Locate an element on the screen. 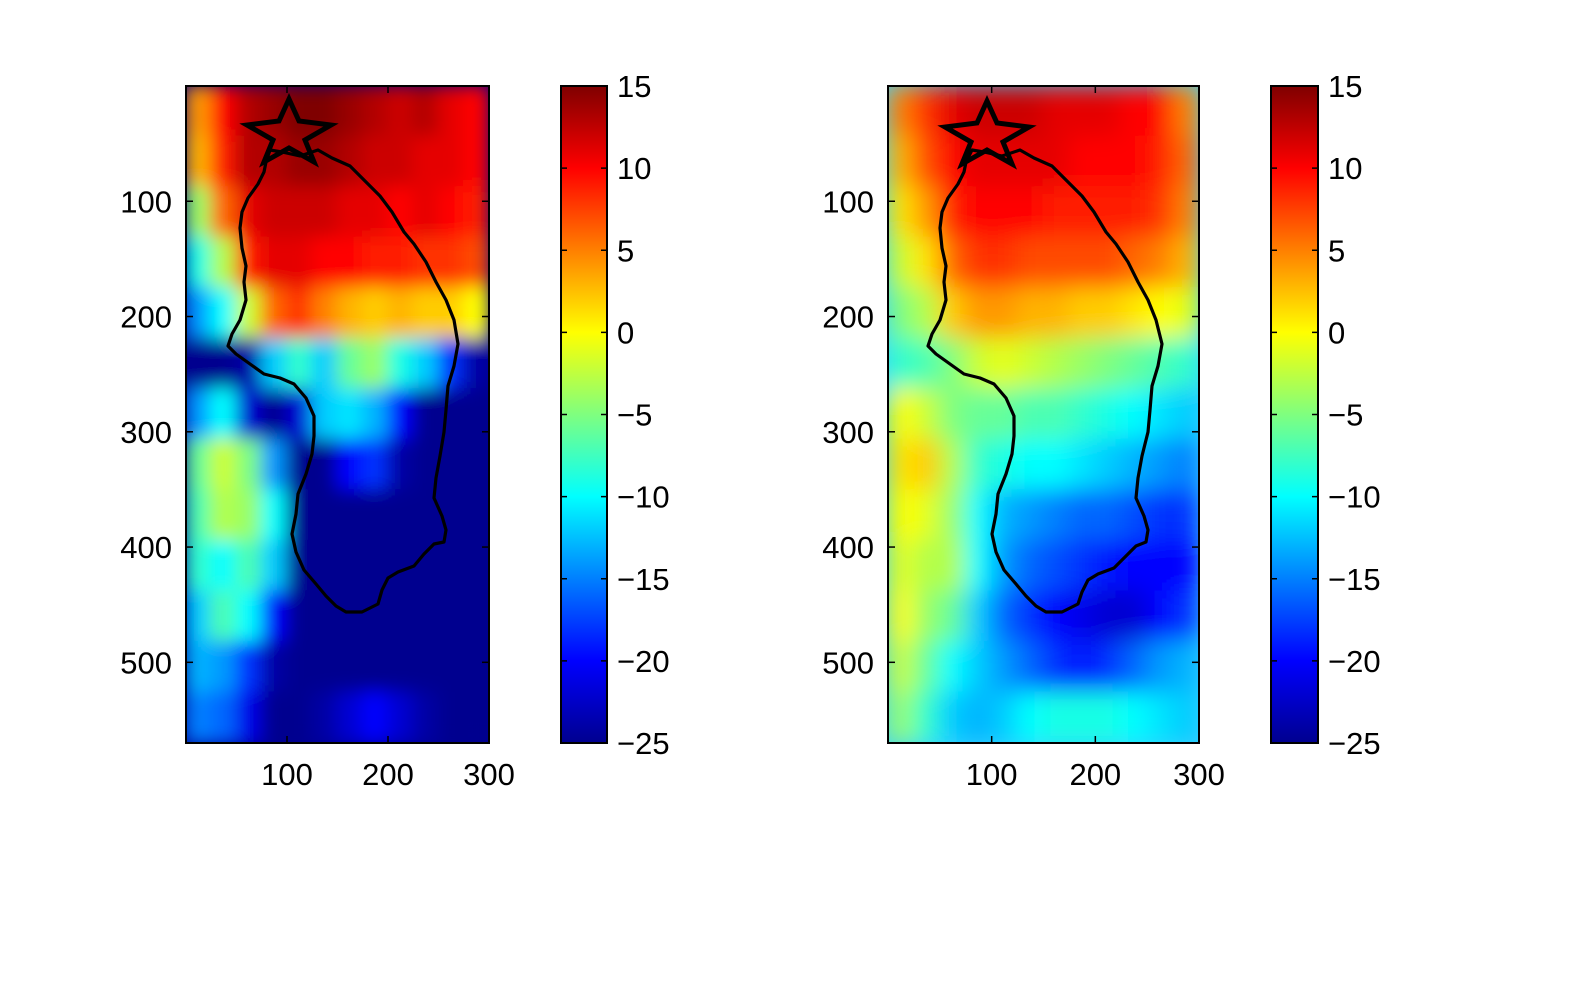  right-axes-frame is located at coordinates (1043, 414).